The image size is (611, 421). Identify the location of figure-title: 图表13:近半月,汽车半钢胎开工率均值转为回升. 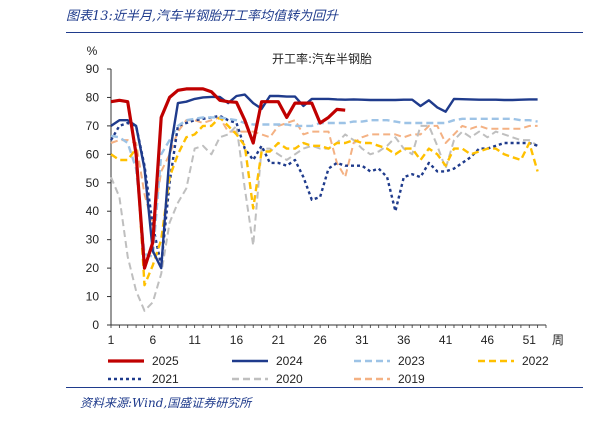
(202, 16).